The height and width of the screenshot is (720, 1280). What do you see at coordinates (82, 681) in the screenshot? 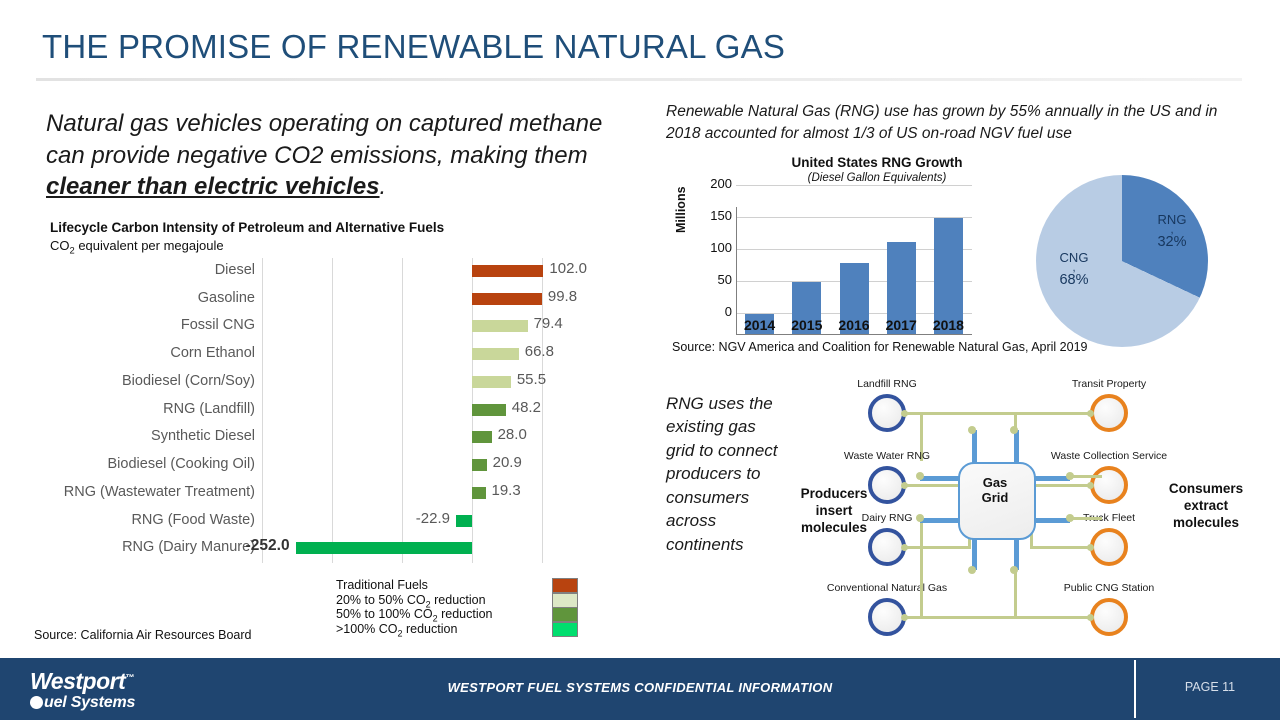
I see `logo-line1: Westport™` at bounding box center [82, 681].